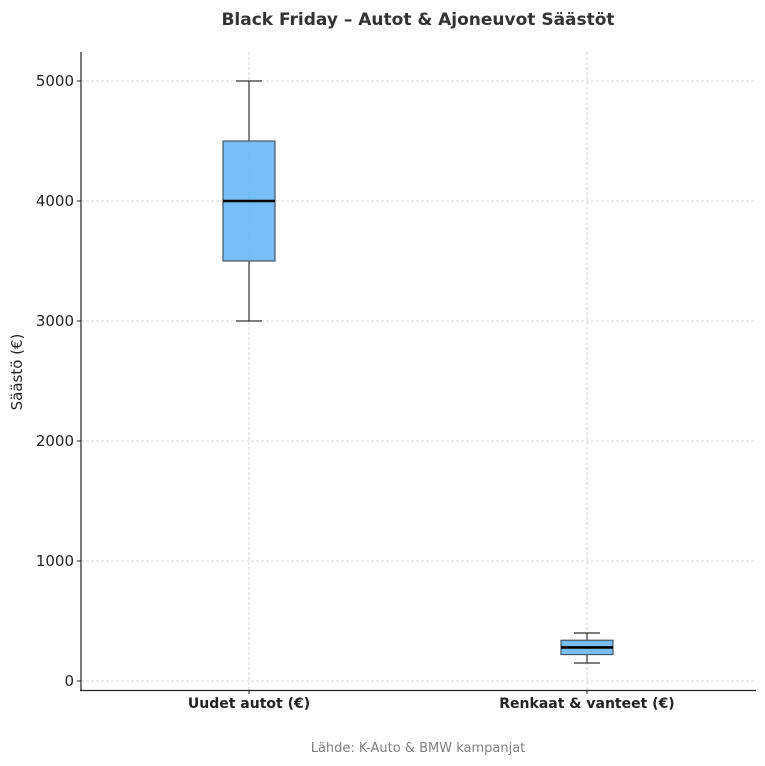 The width and height of the screenshot is (765, 766). Describe the element at coordinates (431, 701) in the screenshot. I see `x-axis-ticks: Uudet autot (€) Renkaat & vanteet (€)` at that location.